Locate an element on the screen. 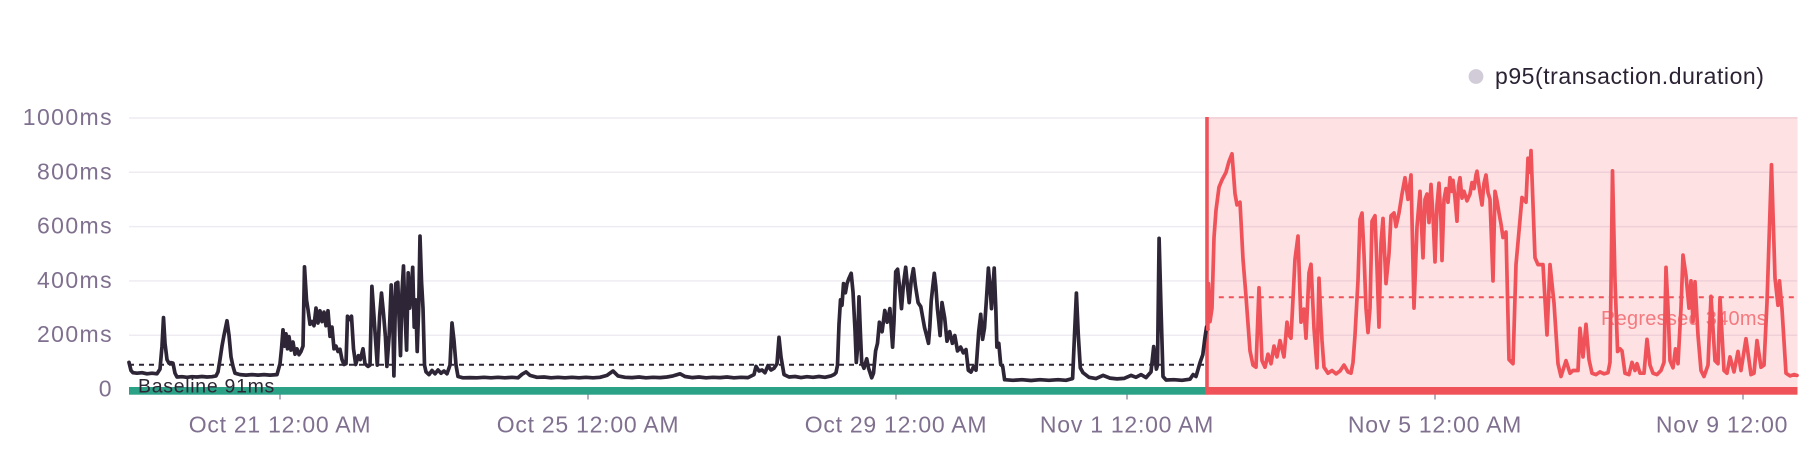  svg-text: 800ms is located at coordinates (75, 171).